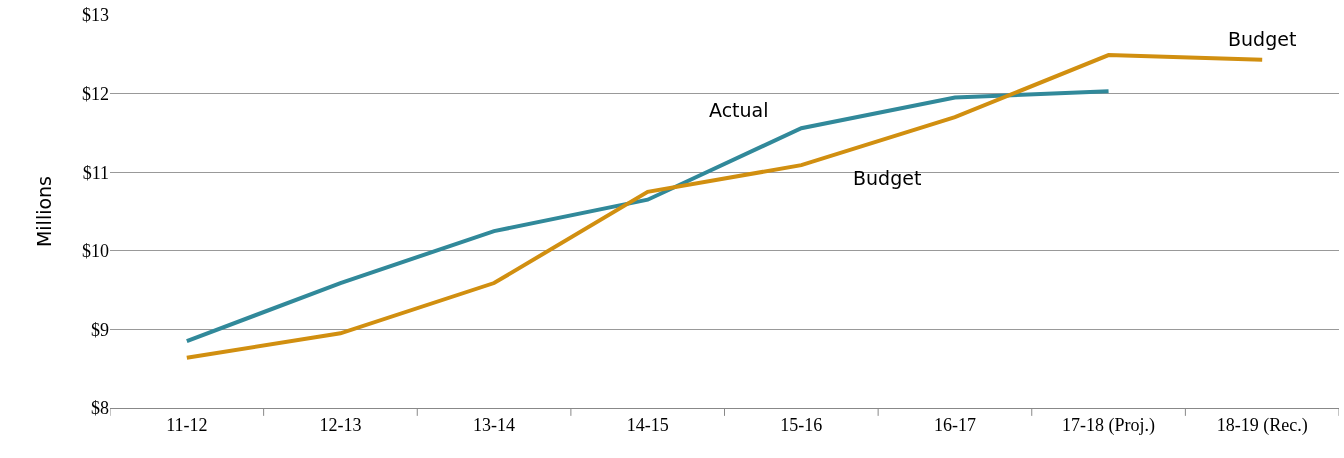 The width and height of the screenshot is (1344, 458). What do you see at coordinates (1262, 425) in the screenshot?
I see `x-tick-label: 18-19 (Rec.)` at bounding box center [1262, 425].